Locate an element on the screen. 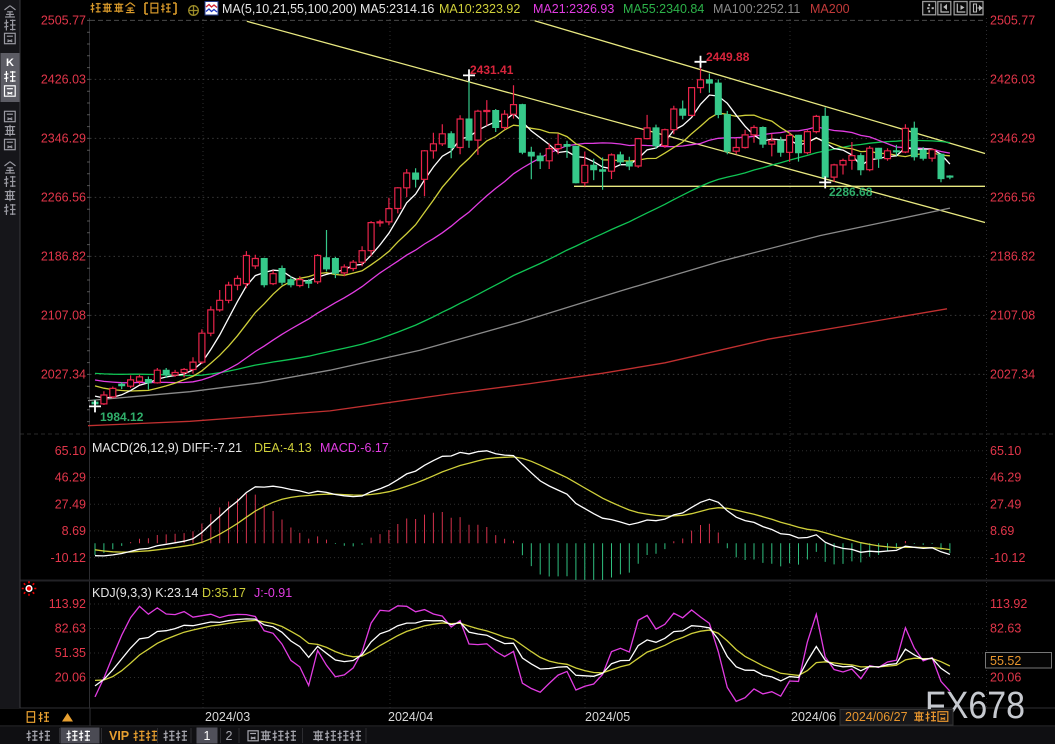 This screenshot has height=744, width=1055. svg-text: J:-0.91 is located at coordinates (273, 593).